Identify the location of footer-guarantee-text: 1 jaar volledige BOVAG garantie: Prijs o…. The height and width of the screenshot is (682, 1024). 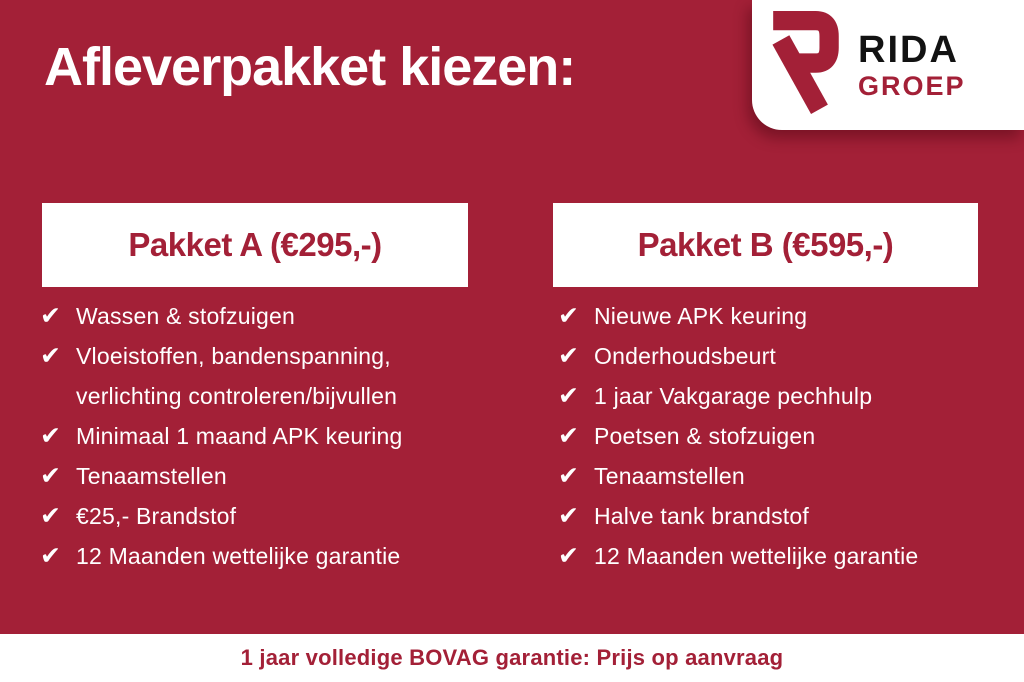
(512, 657).